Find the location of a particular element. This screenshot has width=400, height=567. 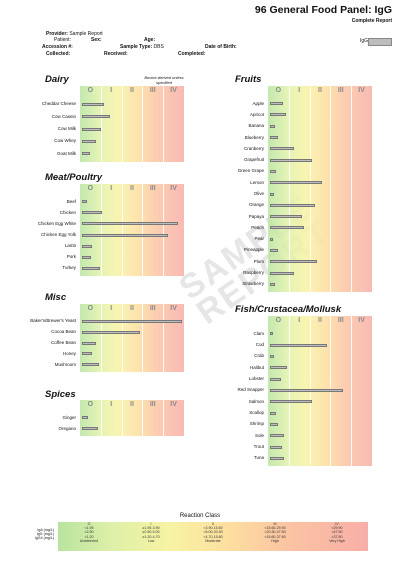

row-label-iga: IgA (mg/L) is located at coordinates (45, 530).